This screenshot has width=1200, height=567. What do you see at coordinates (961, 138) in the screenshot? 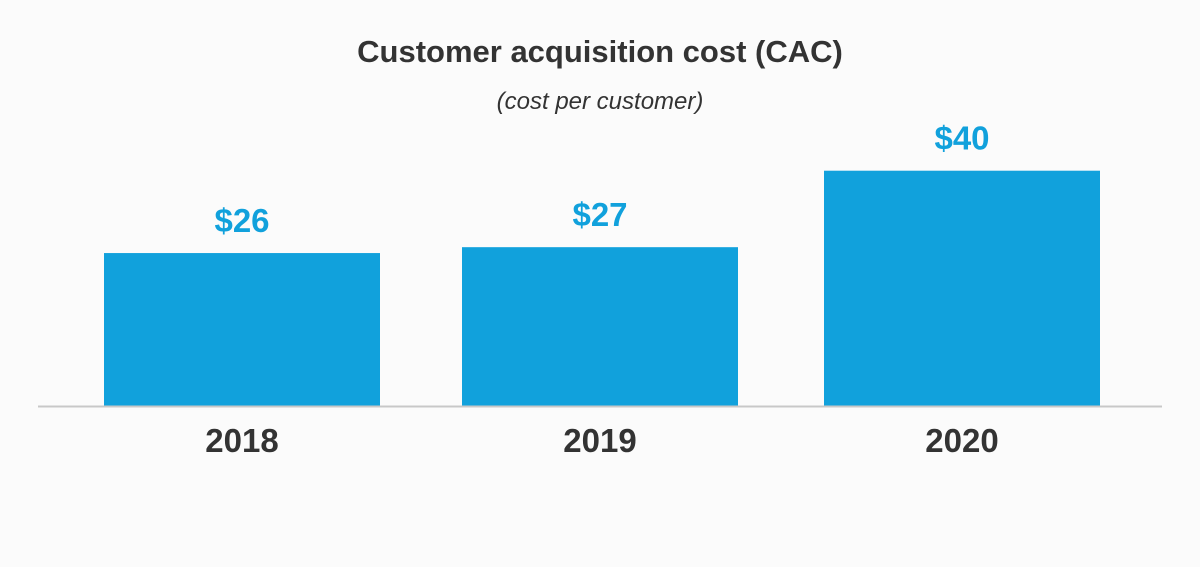
I see `bar-value-label-2020: $40` at bounding box center [961, 138].